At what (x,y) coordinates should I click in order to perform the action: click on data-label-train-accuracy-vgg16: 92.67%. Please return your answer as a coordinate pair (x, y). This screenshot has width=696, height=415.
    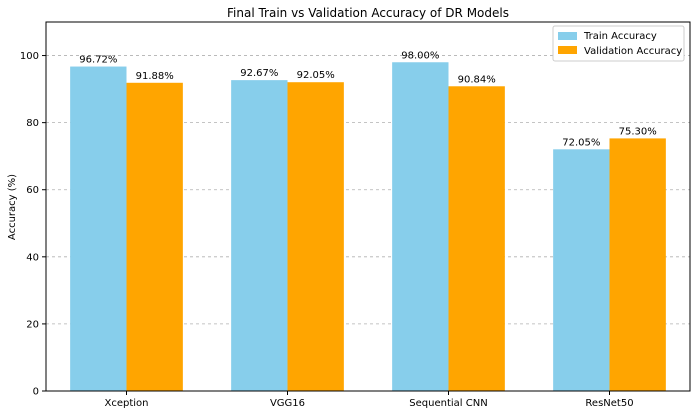
    Looking at the image, I should click on (259, 73).